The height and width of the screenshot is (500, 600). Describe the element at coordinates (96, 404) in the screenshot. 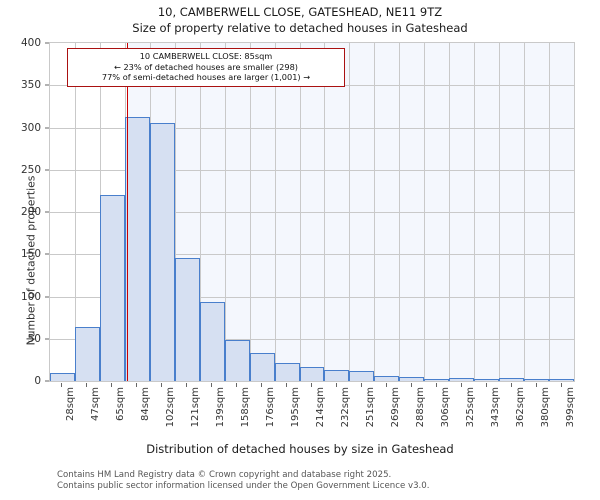

I see `x-axis-tick-label: 47sqm` at that location.